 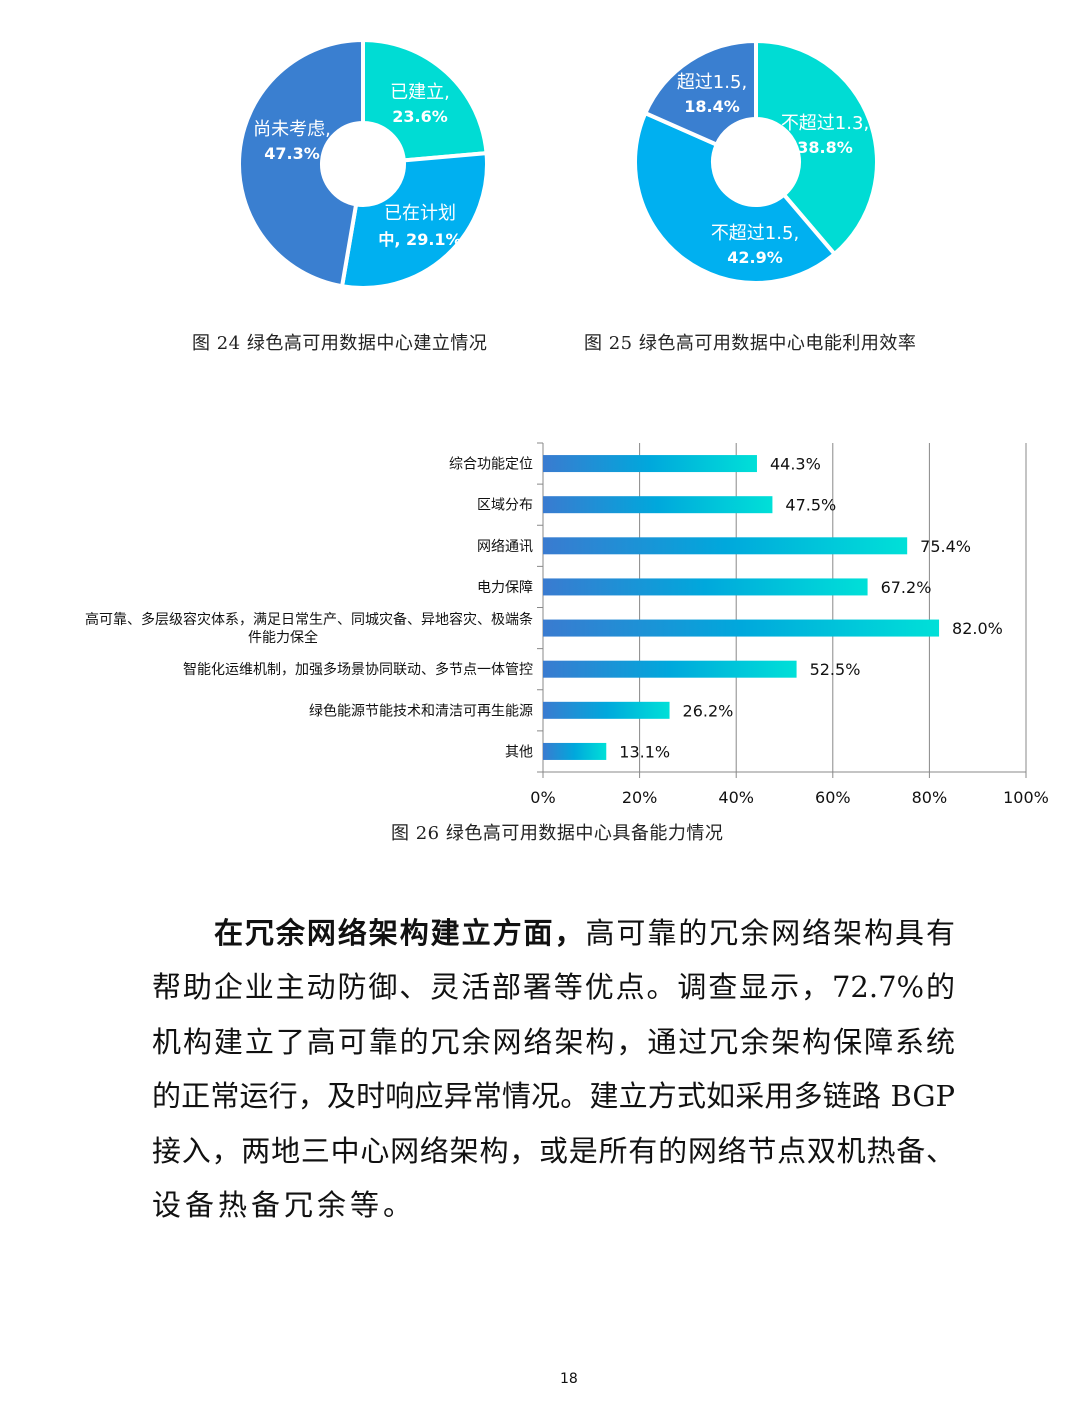 I want to click on fig25-slice-label: 不超过1.5,, so click(x=755, y=233).